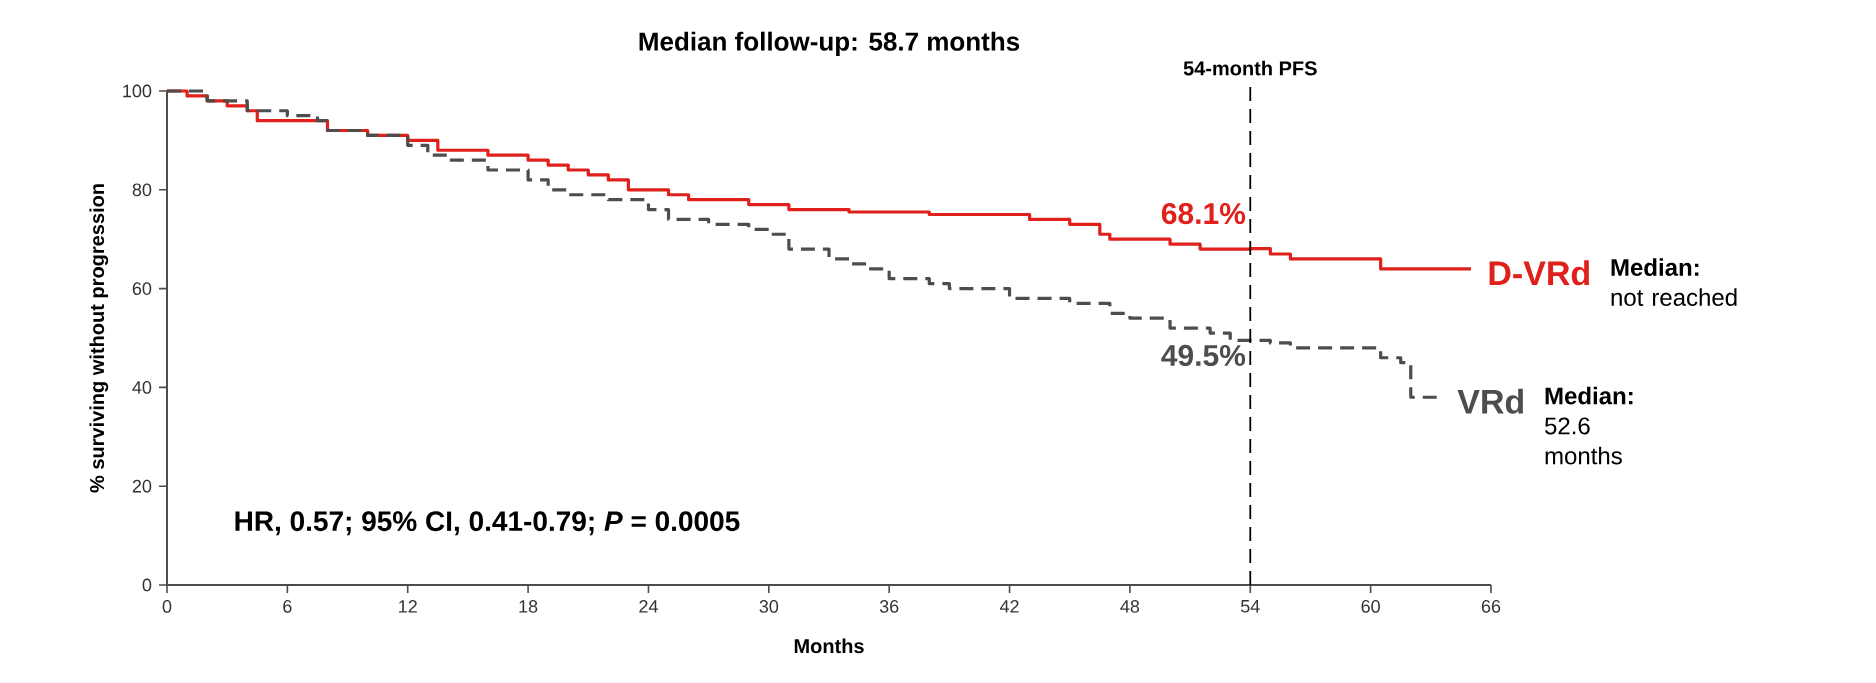 This screenshot has height=683, width=1876. I want to click on x-tick-label: 60, so click(1370, 606).